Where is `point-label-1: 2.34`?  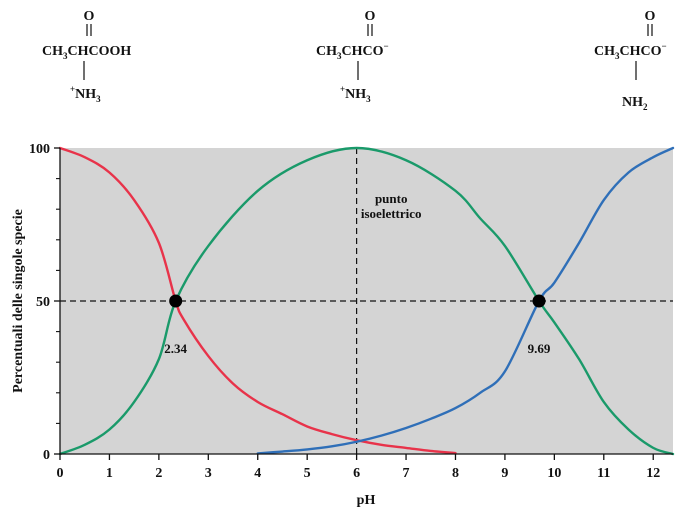 point-label-1: 2.34 is located at coordinates (175, 348).